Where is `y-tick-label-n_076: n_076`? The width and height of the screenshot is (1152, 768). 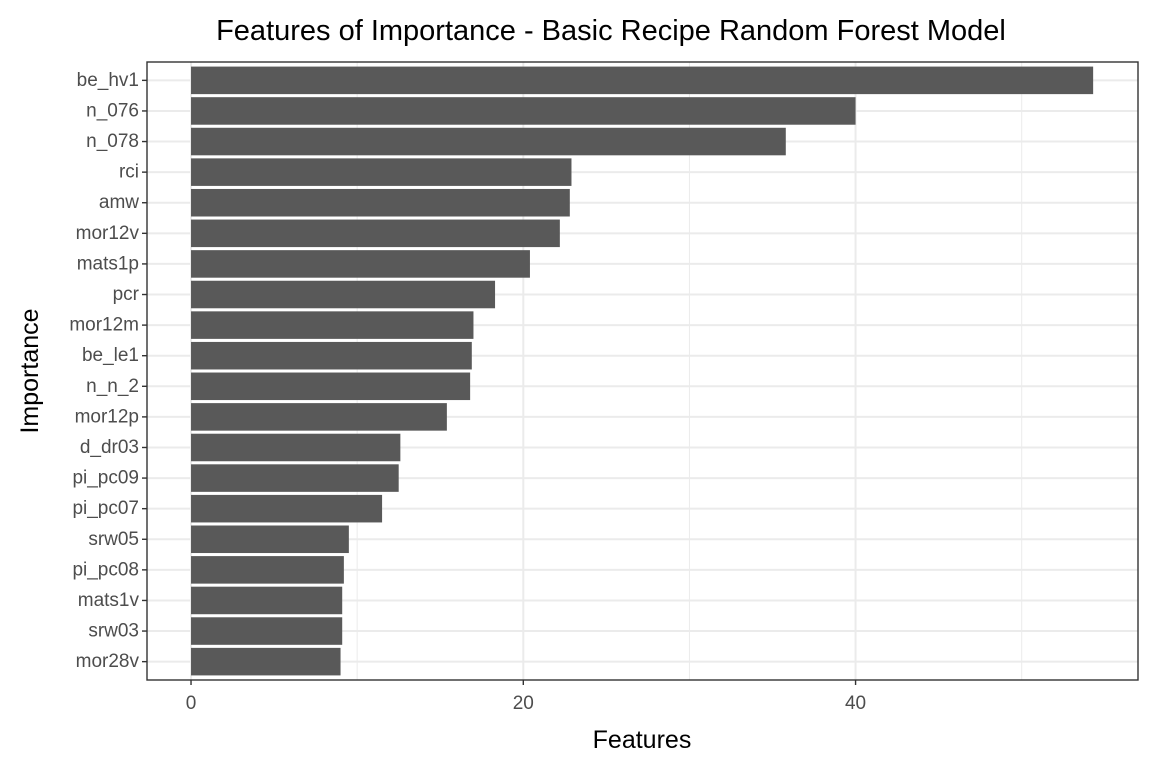
y-tick-label-n_076: n_076 is located at coordinates (112, 110).